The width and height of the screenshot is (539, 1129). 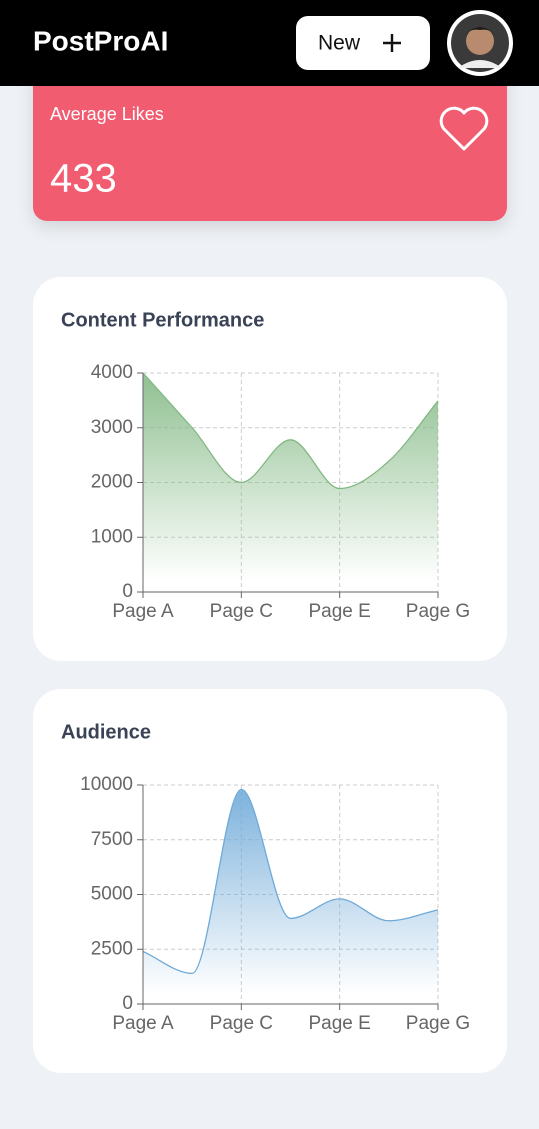 I want to click on y-tick-label: 7500, so click(x=112, y=839).